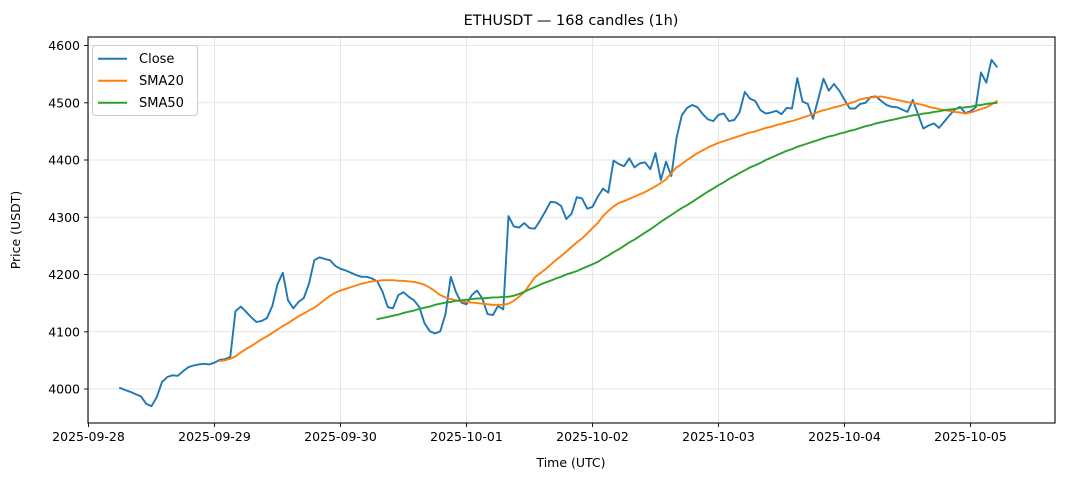  I want to click on y-tick-label: 4100, so click(64, 331).